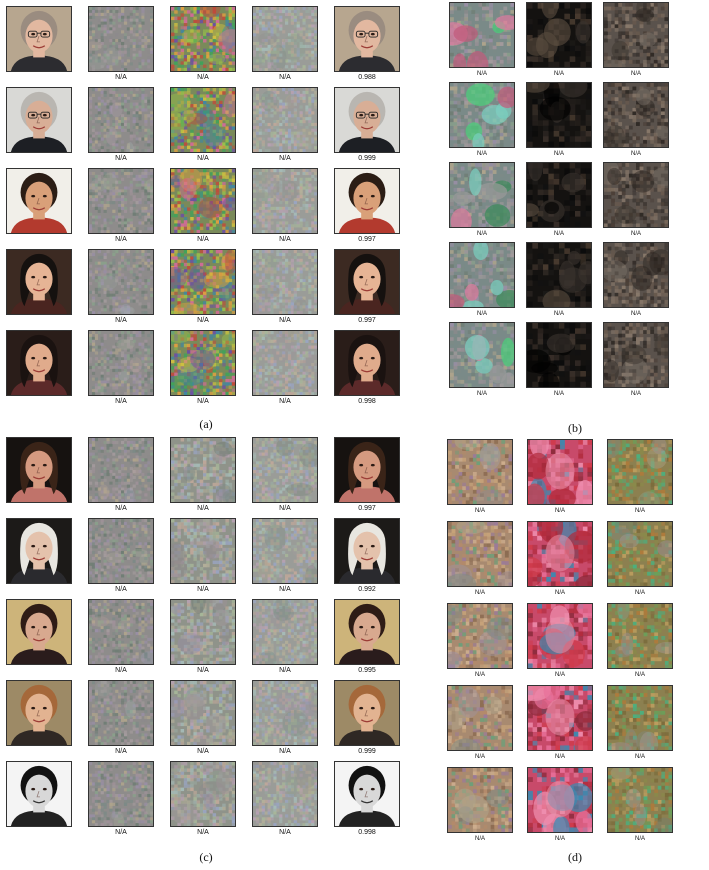 The width and height of the screenshot is (709, 870). I want to click on panel-a-cell: 0.988, so click(367, 45).